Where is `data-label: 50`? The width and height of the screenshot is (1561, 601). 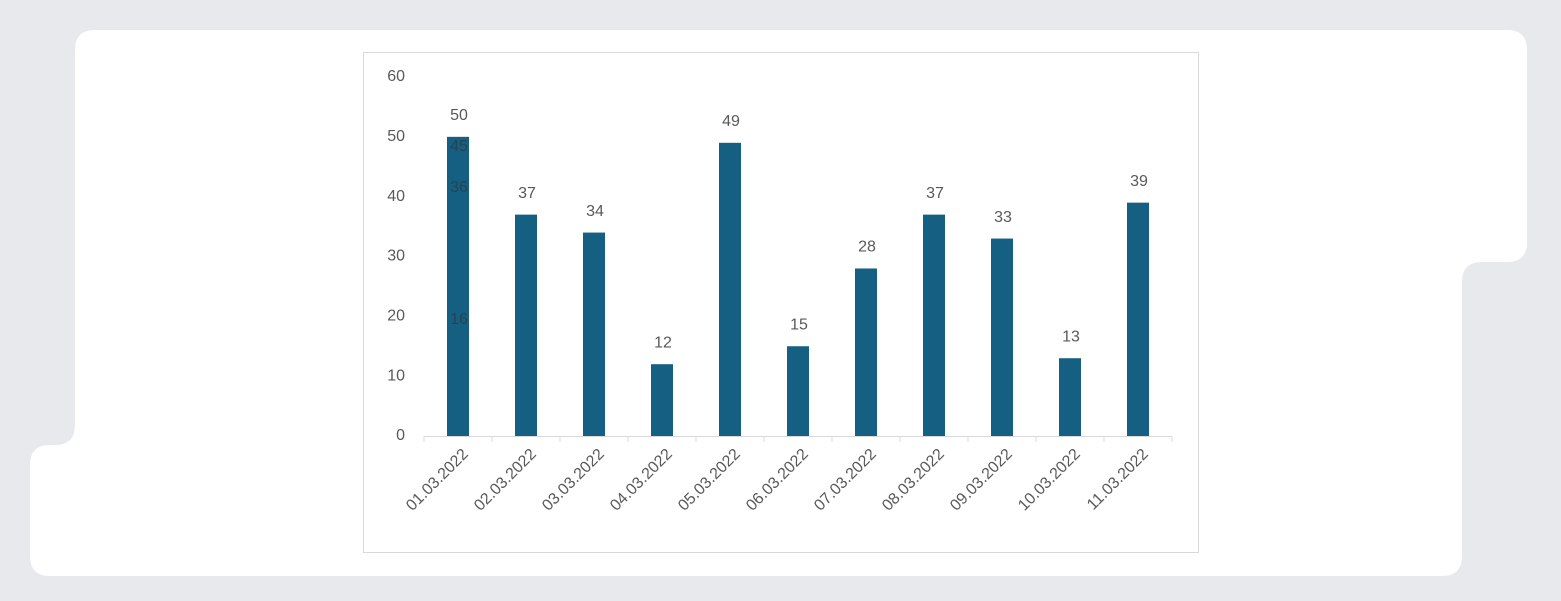 data-label: 50 is located at coordinates (459, 115).